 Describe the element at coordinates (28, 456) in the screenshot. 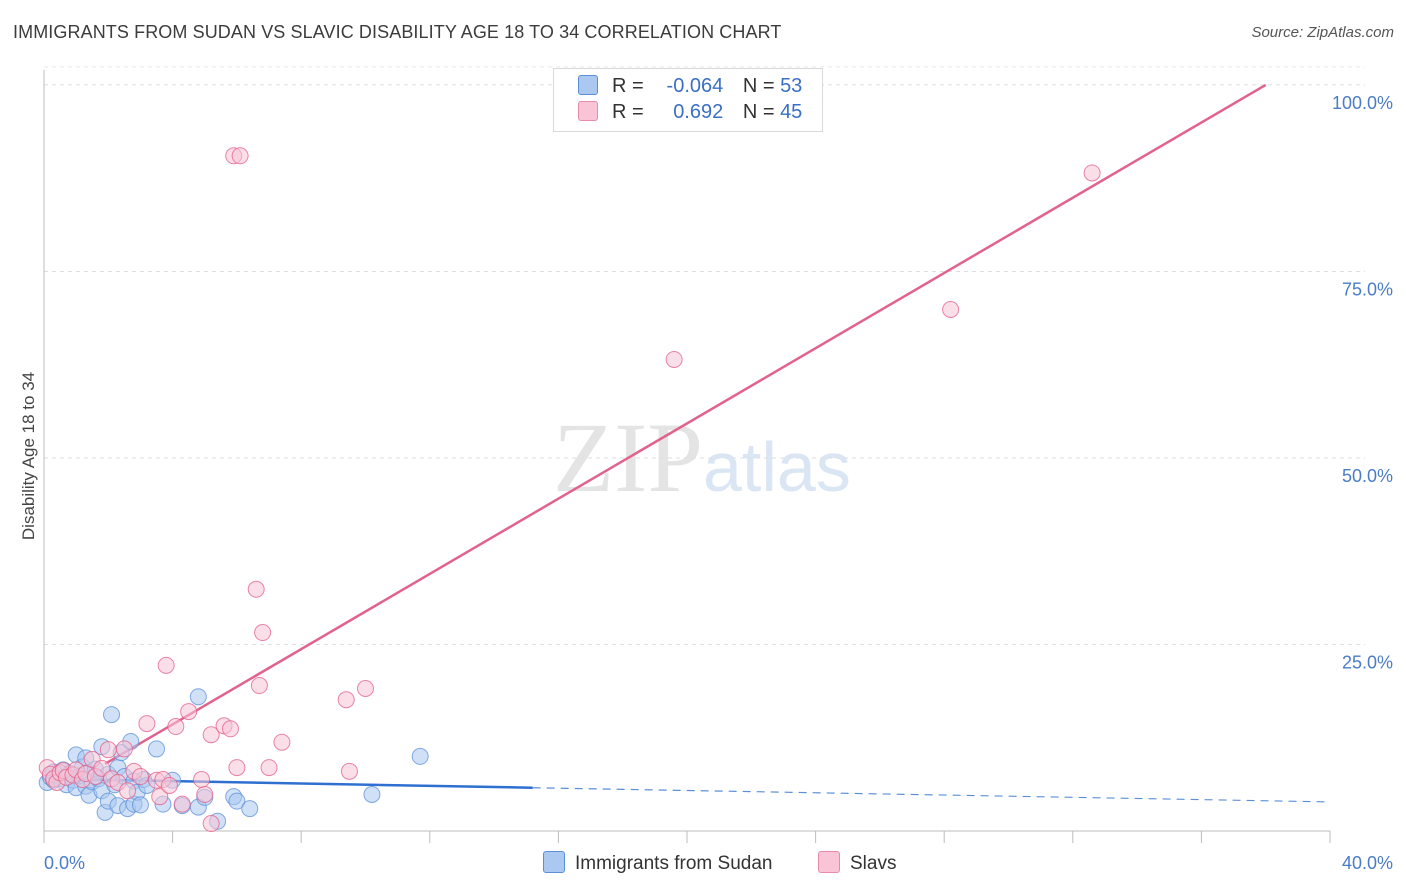

I see `y-axis-label: Disability Age 18 to 34` at that location.